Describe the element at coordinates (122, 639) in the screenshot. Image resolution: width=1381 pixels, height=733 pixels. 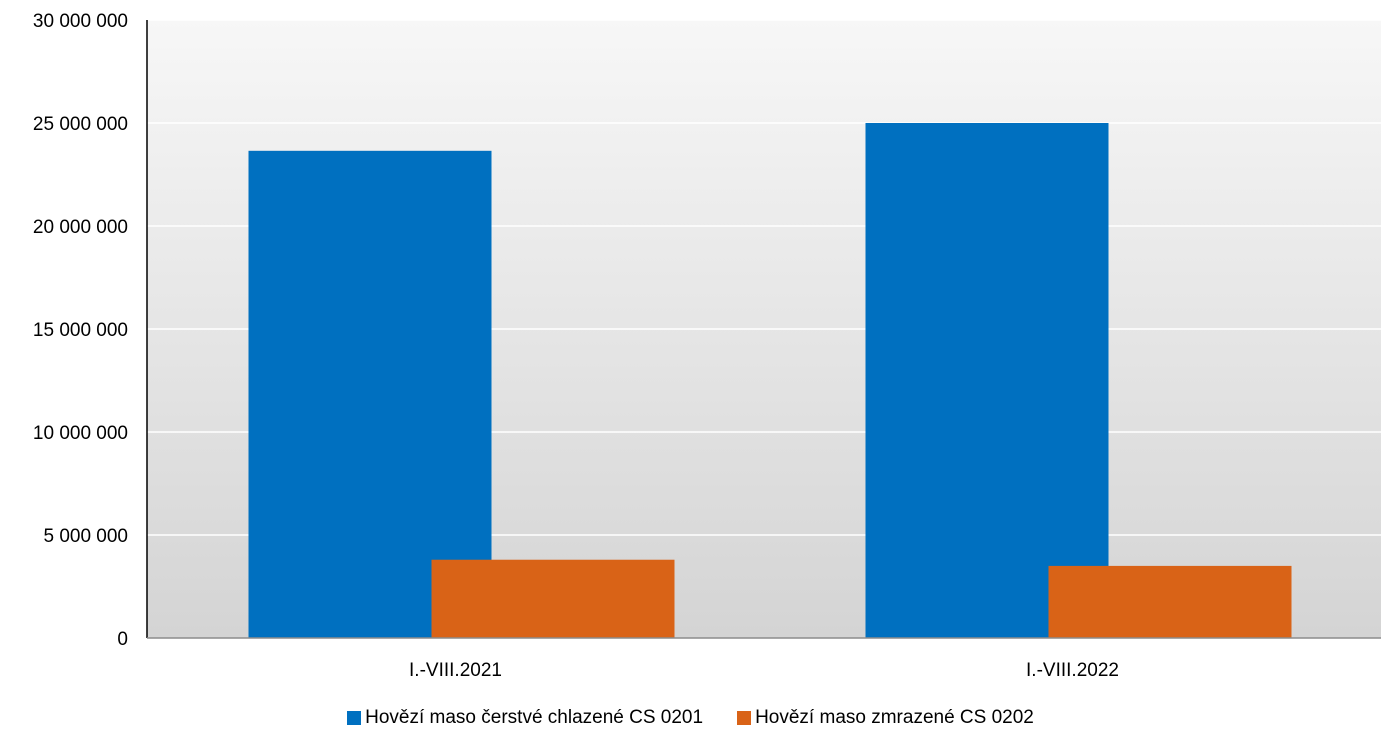
I see `y-tick-label: 0` at that location.